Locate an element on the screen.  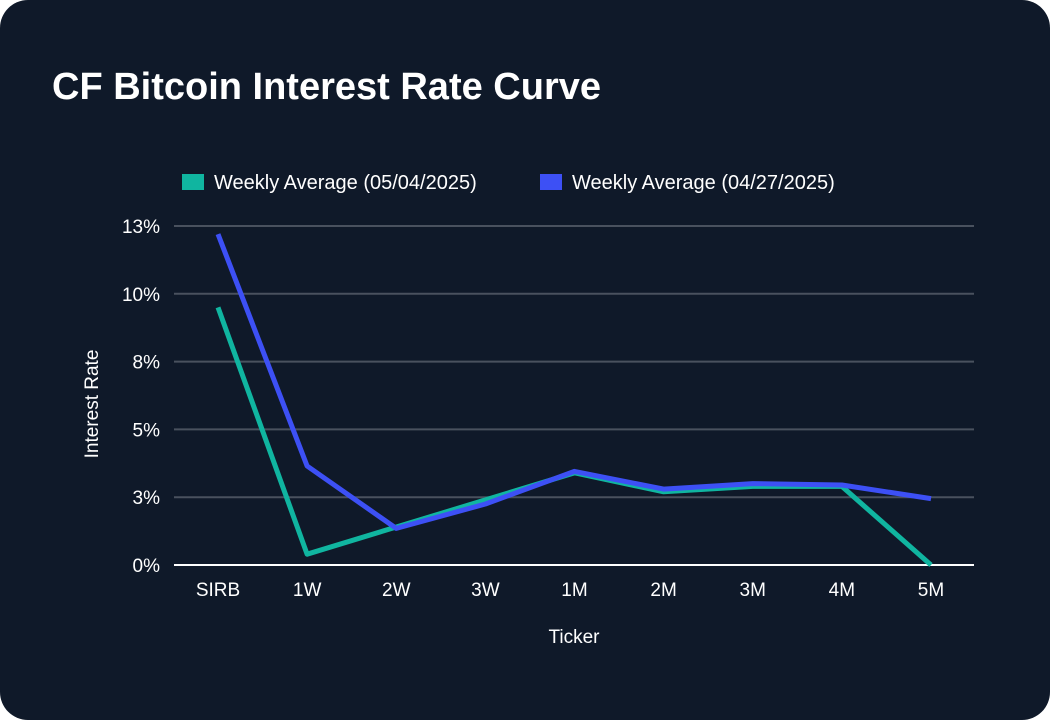
y-tick-label: 0% is located at coordinates (147, 566).